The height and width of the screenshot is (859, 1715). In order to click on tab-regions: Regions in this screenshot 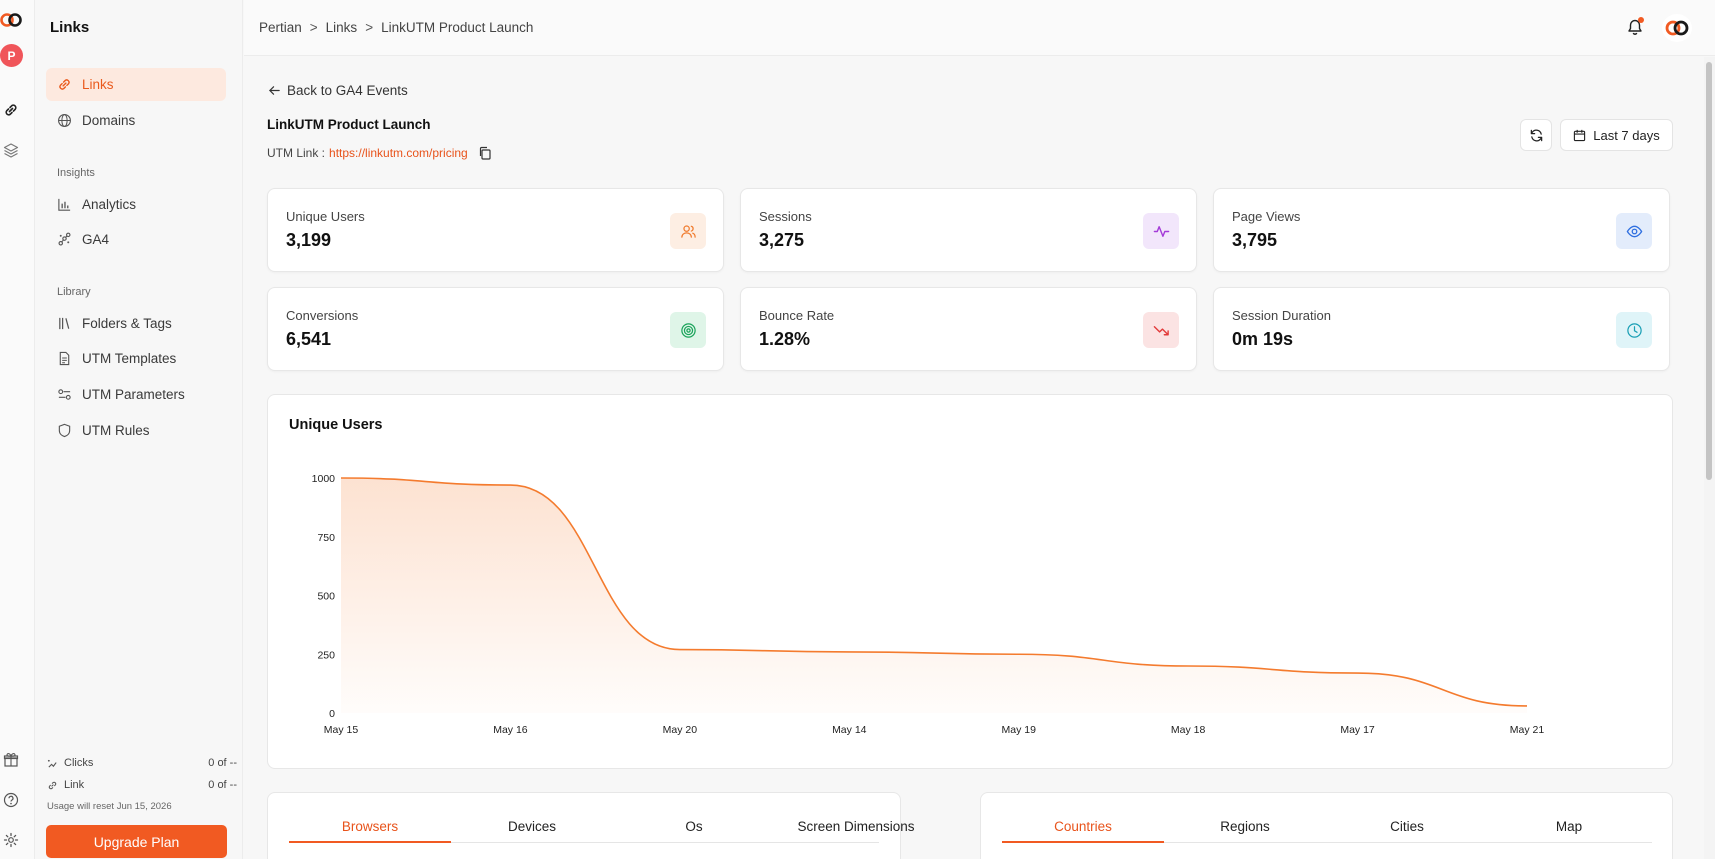, I will do `click(1245, 826)`.